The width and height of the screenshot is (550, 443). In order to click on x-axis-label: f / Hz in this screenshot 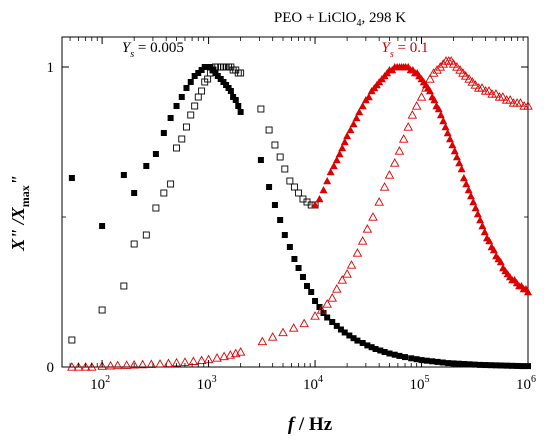, I will do `click(310, 424)`.